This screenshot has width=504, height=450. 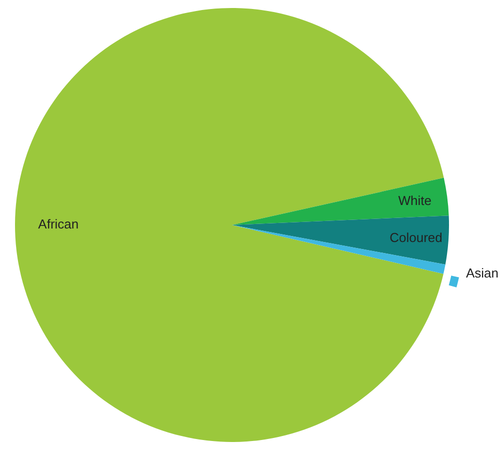 I want to click on slice-label: African, so click(x=58, y=224).